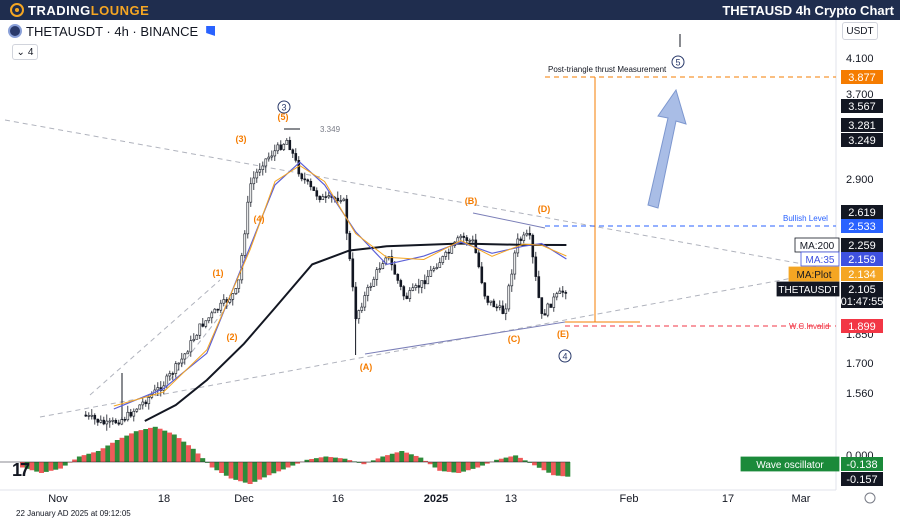  Describe the element at coordinates (860, 31) in the screenshot. I see `currency-selector: USDT` at that location.